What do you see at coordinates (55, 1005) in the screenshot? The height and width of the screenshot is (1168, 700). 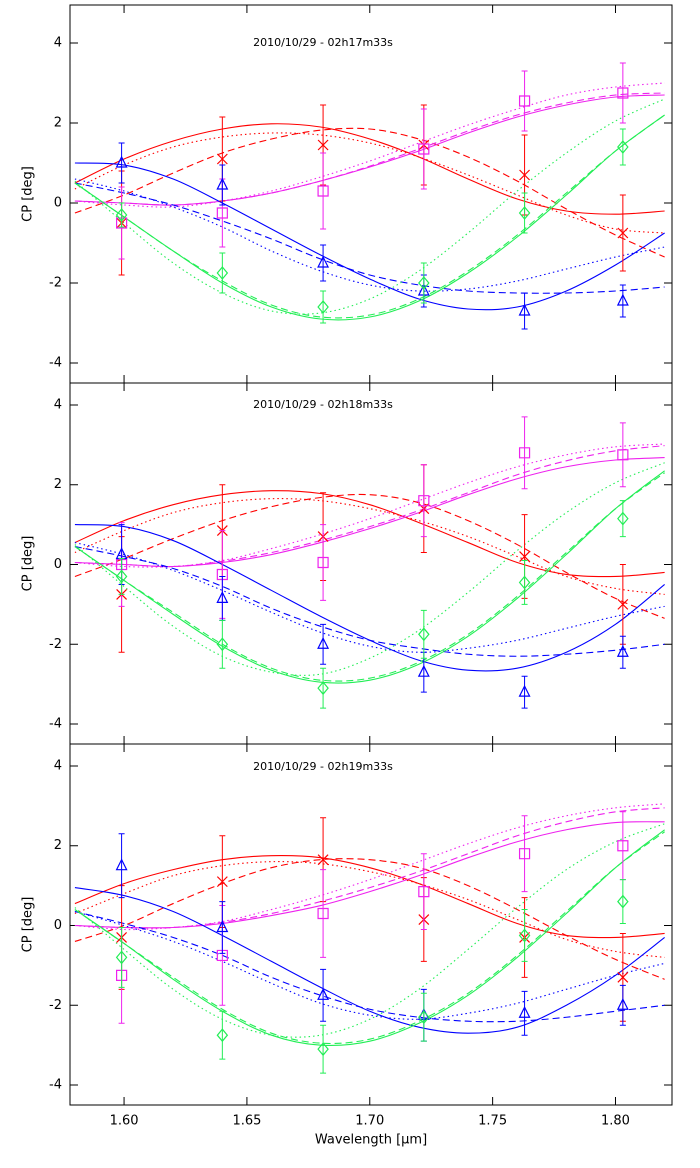 I see `y-tick-label: -2` at bounding box center [55, 1005].